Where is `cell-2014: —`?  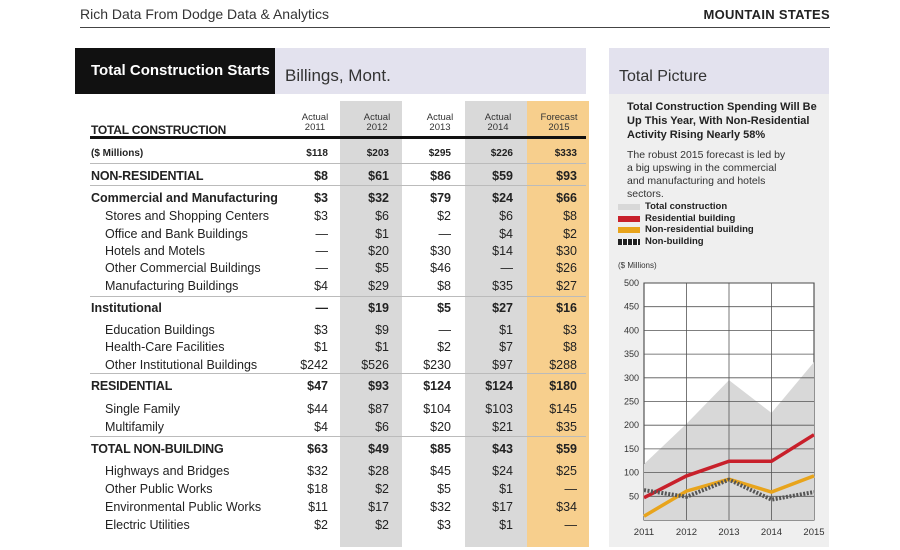
cell-2014: — is located at coordinates (507, 268).